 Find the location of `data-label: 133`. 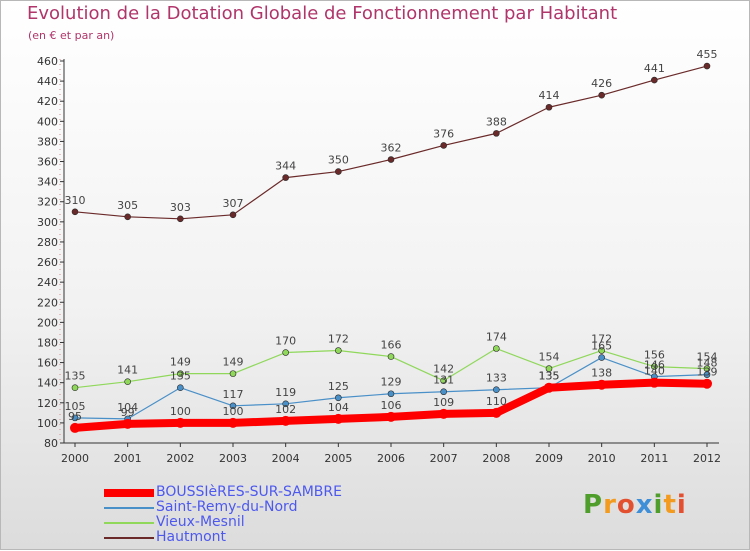

data-label: 133 is located at coordinates (496, 378).